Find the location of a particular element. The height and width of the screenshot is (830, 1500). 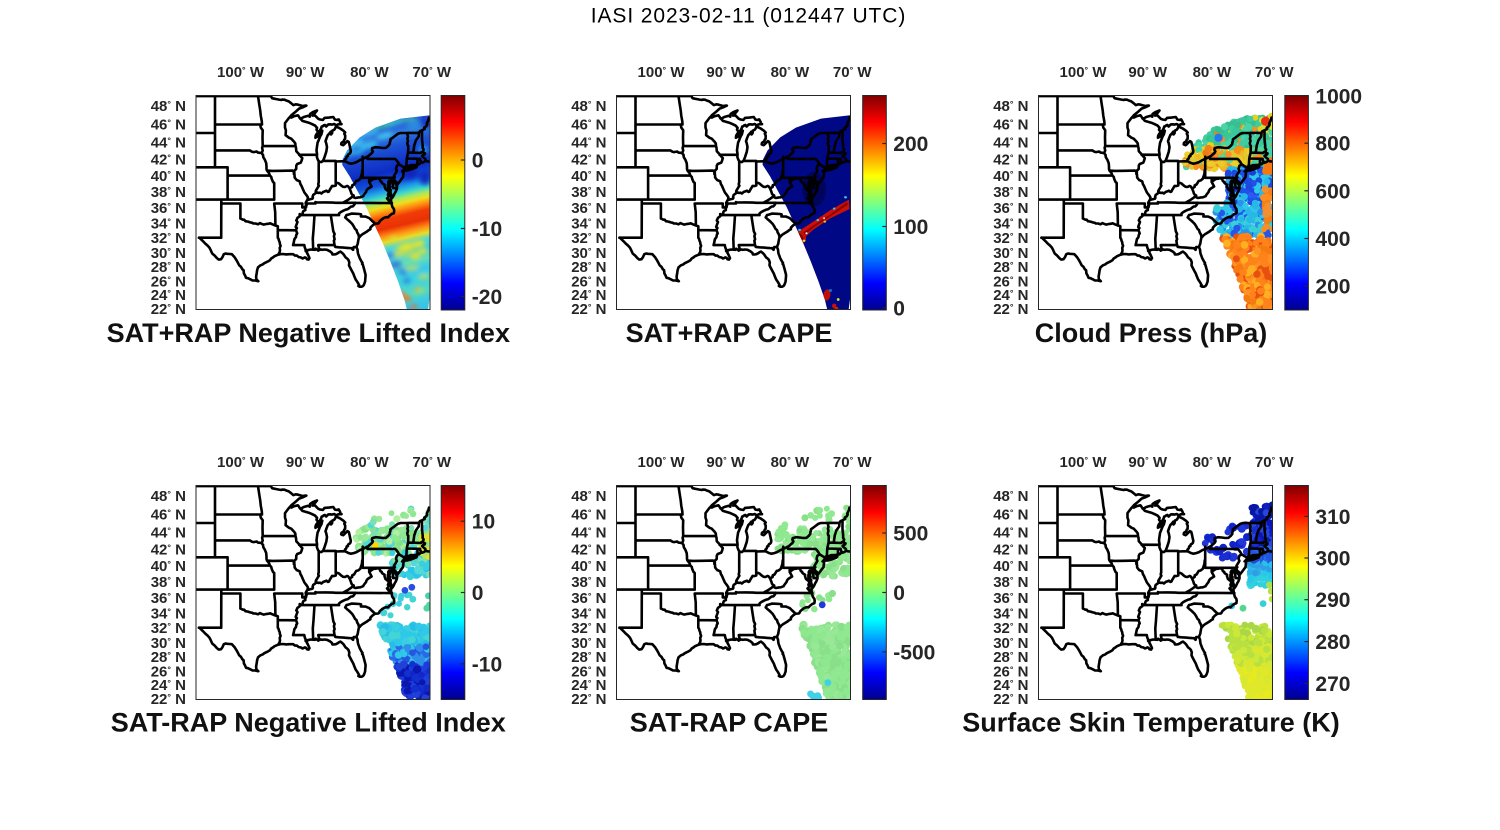

svg-text: Surface Skin Temperature (K) is located at coordinates (1151, 723).